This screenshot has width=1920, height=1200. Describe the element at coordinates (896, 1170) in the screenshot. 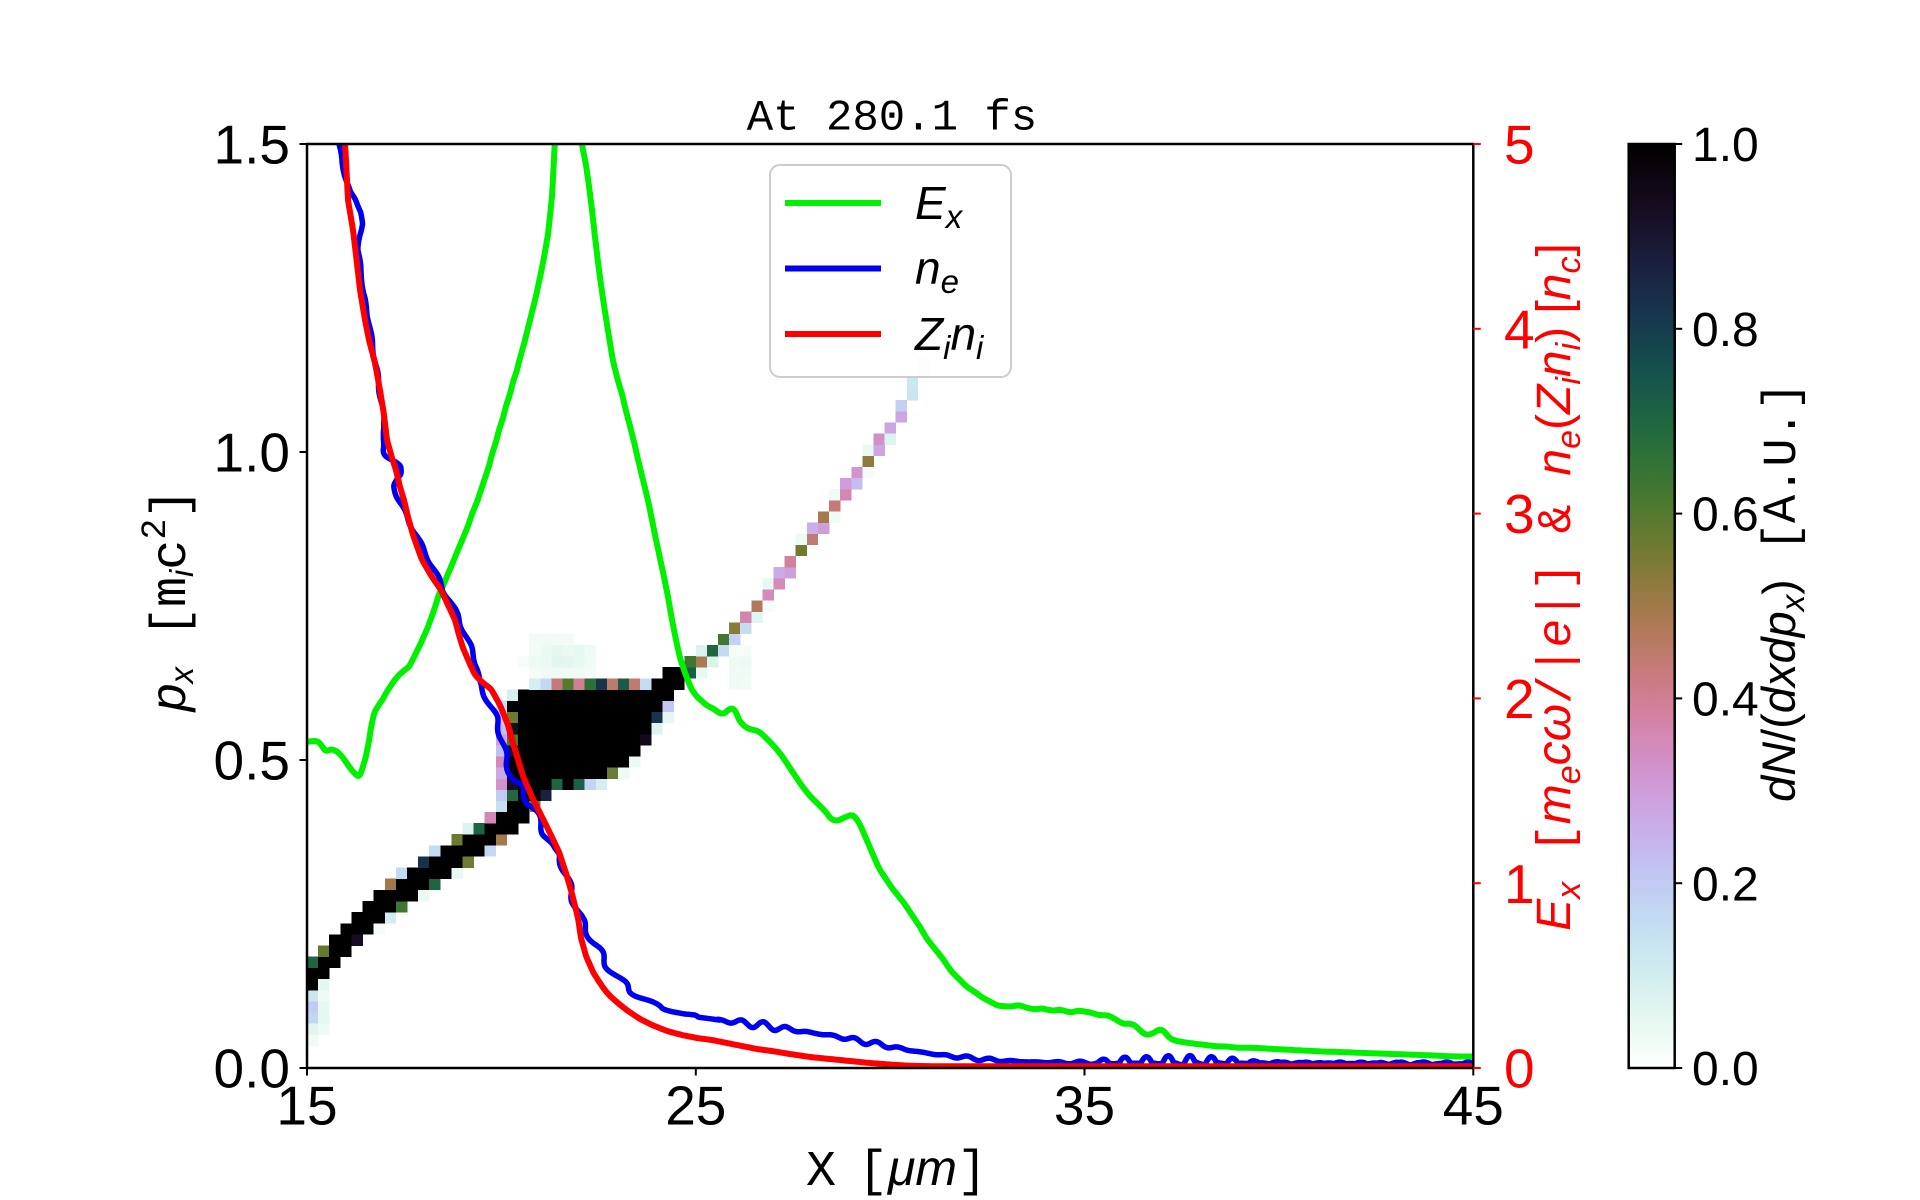

I see `svg-text: X [μm]` at that location.